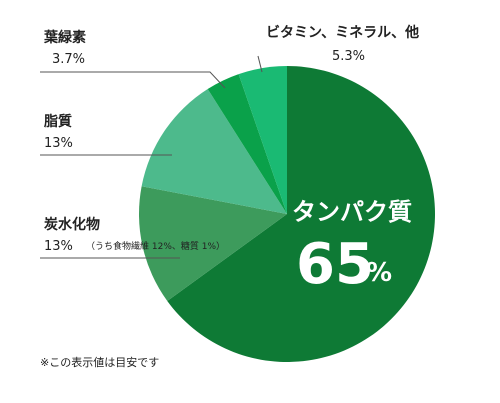 Image resolution: width=500 pixels, height=403 pixels. Describe the element at coordinates (379, 273) in the screenshot. I see `label-protein-unit: %` at that location.